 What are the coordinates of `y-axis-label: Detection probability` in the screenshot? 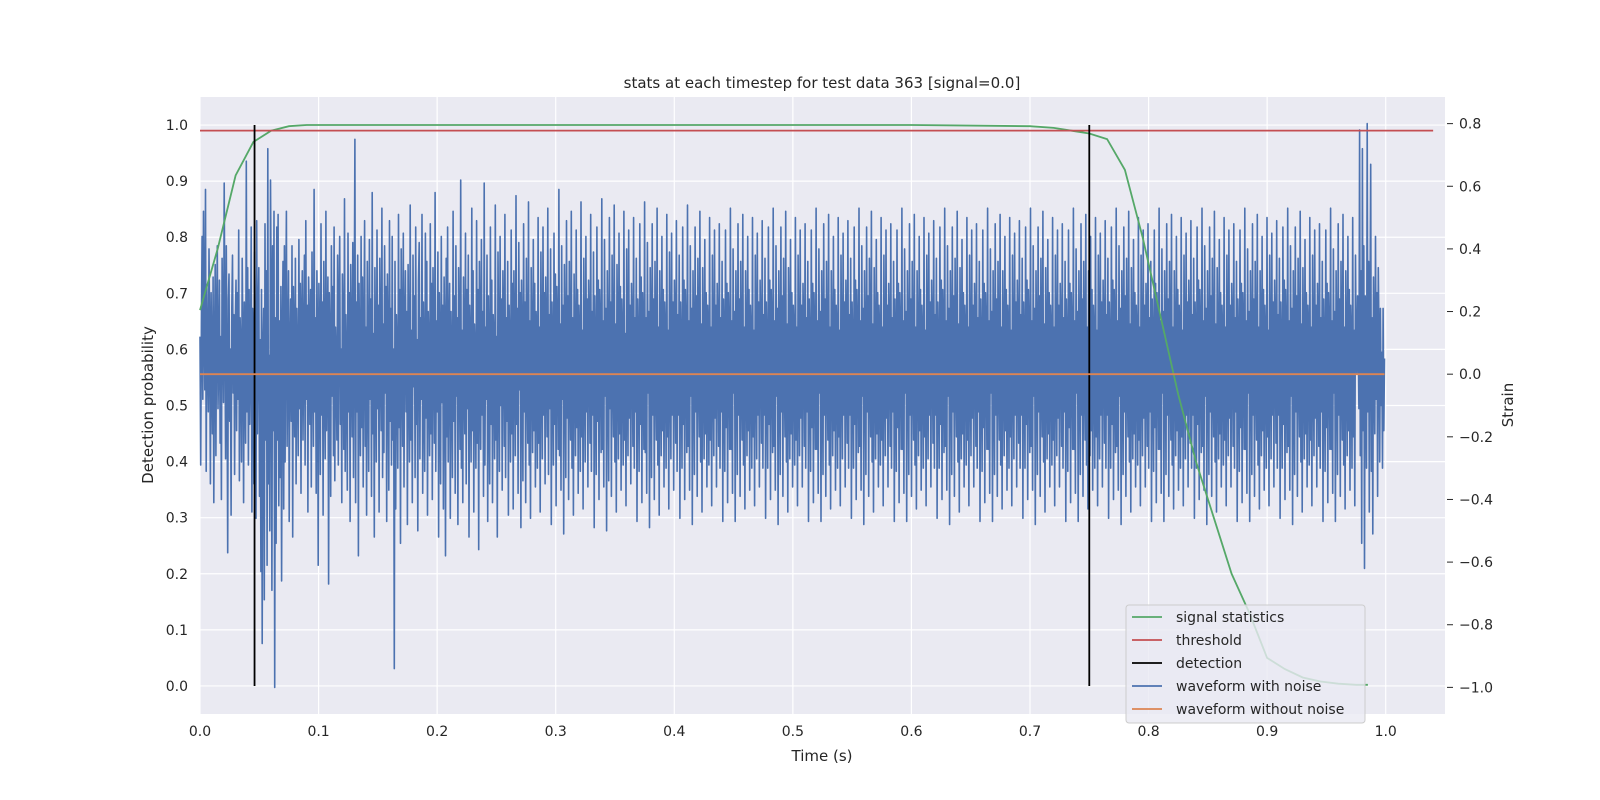 It's located at (148, 405).